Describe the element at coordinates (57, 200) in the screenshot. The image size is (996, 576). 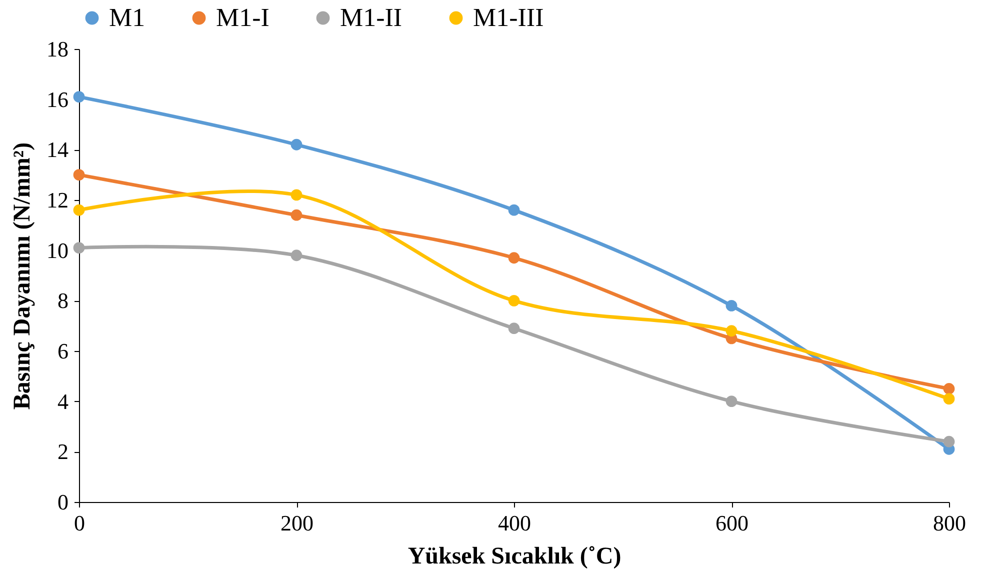
I see `y-tick-label: 12` at that location.